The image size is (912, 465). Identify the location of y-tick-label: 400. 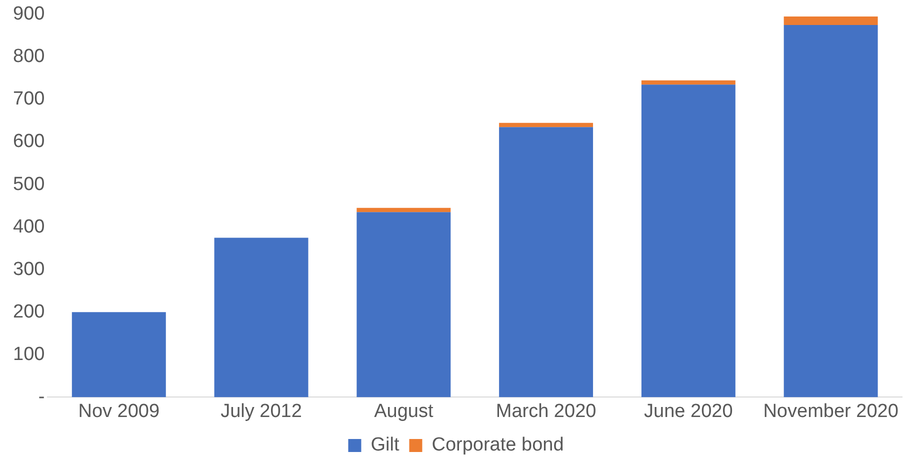
(29, 227).